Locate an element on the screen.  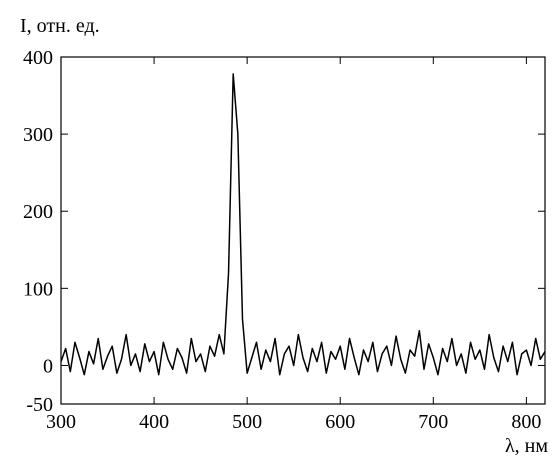
x-tick-label: 400 is located at coordinates (154, 422).